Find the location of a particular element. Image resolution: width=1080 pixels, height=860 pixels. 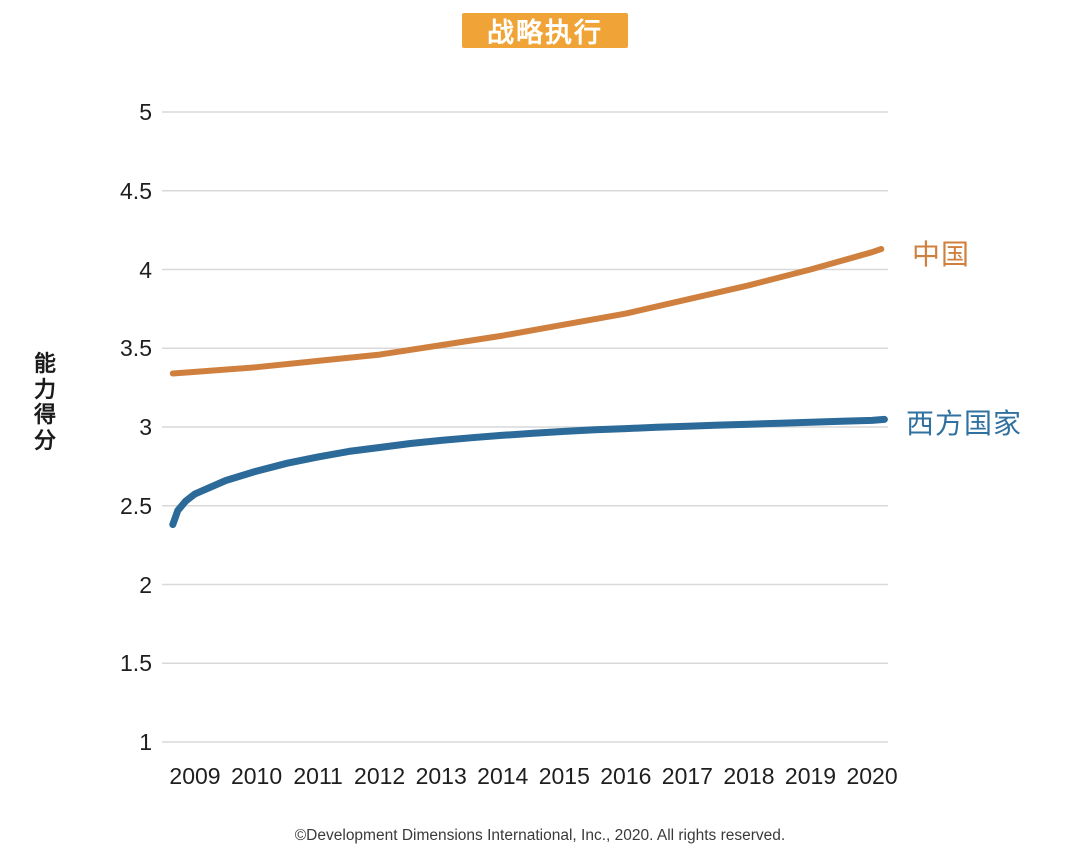

x-tick-label: 2018 is located at coordinates (749, 776).